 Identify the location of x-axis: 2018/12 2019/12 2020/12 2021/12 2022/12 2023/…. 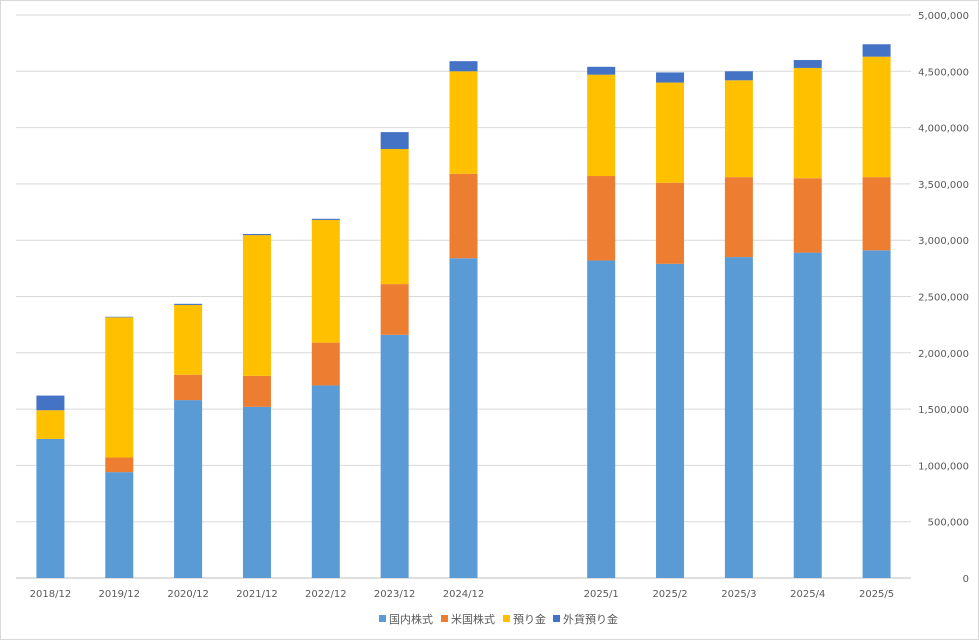
(462, 594).